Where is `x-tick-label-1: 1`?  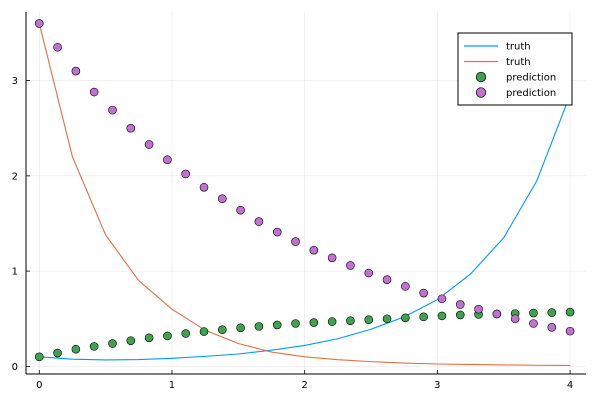
x-tick-label-1: 1 is located at coordinates (172, 385).